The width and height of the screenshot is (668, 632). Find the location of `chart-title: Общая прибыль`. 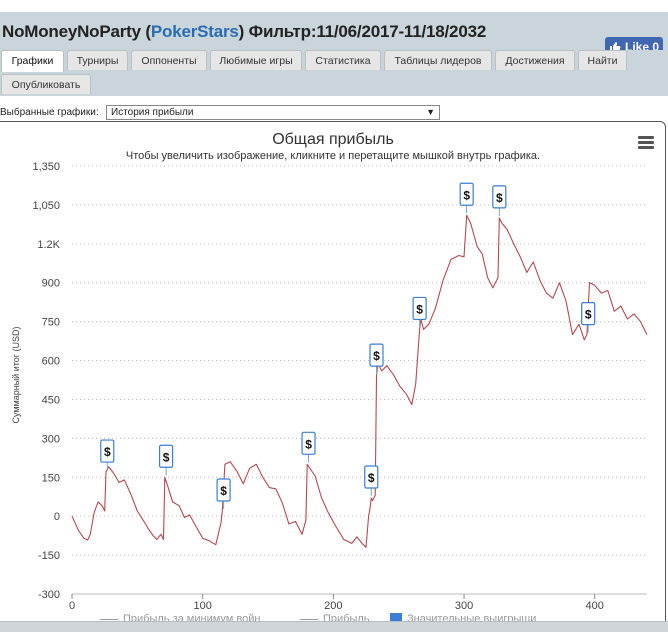

chart-title: Общая прибыль is located at coordinates (333, 139).